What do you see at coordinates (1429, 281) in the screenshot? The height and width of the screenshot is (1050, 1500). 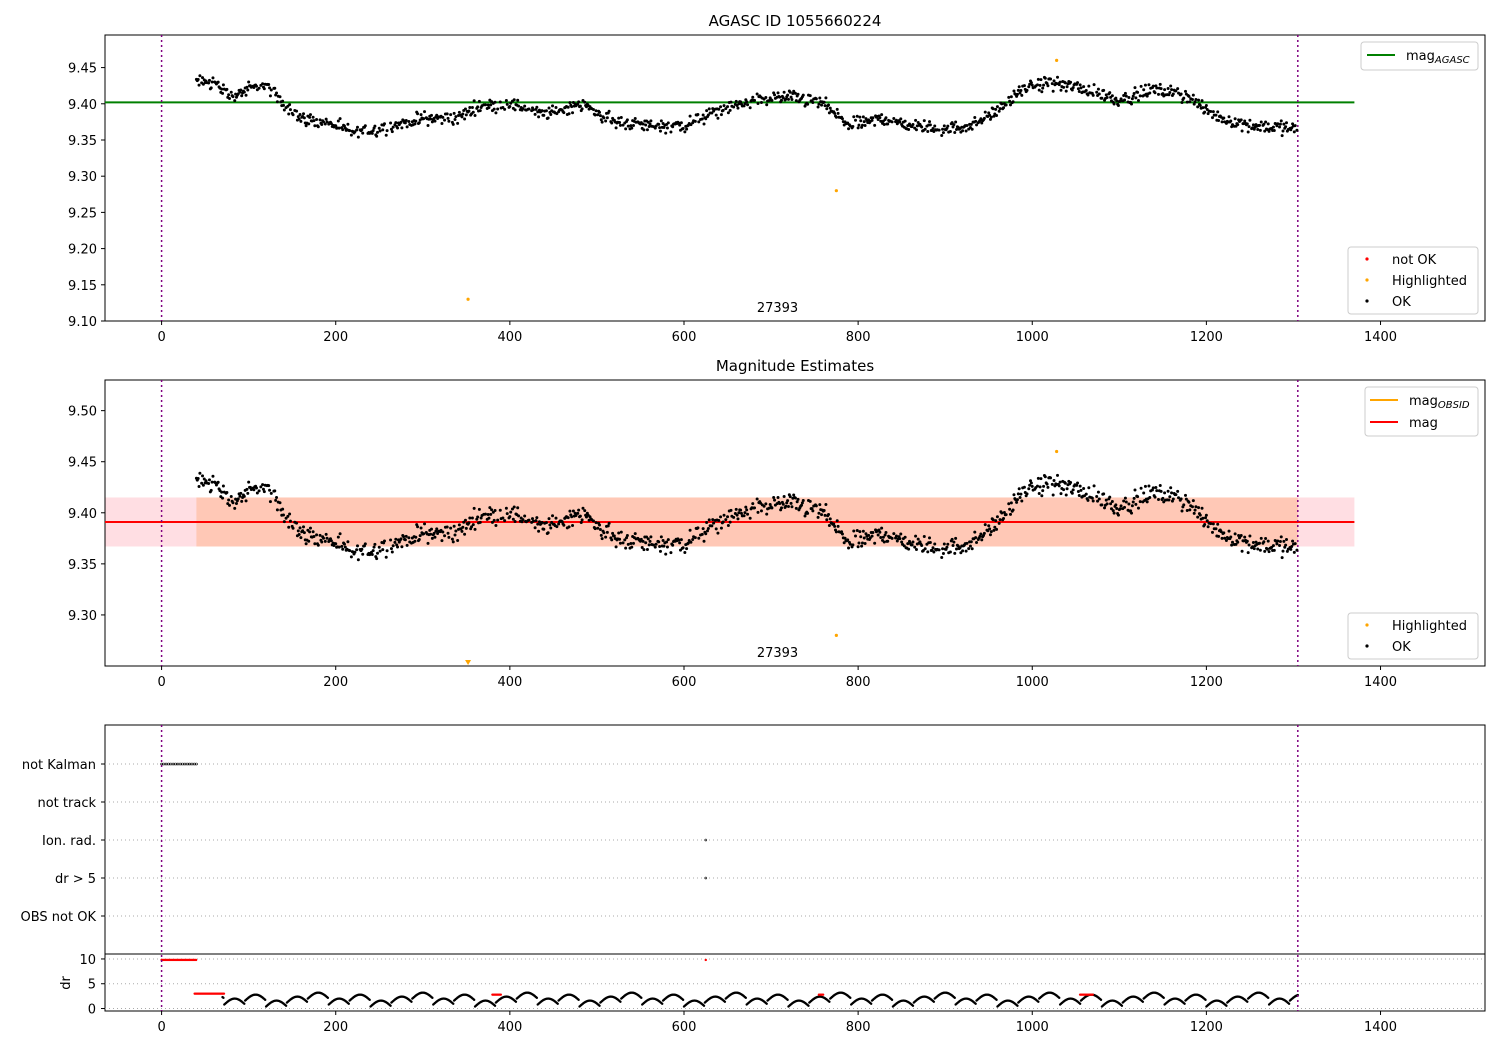 I see `legend-label: Highlighted` at bounding box center [1429, 281].